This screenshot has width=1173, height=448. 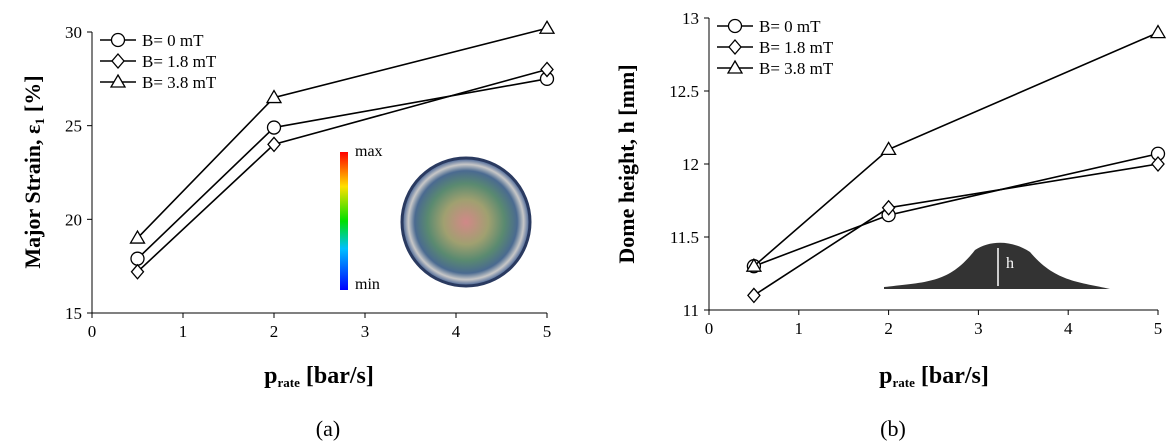 What do you see at coordinates (690, 164) in the screenshot?
I see `y-tick-label: 12` at bounding box center [690, 164].